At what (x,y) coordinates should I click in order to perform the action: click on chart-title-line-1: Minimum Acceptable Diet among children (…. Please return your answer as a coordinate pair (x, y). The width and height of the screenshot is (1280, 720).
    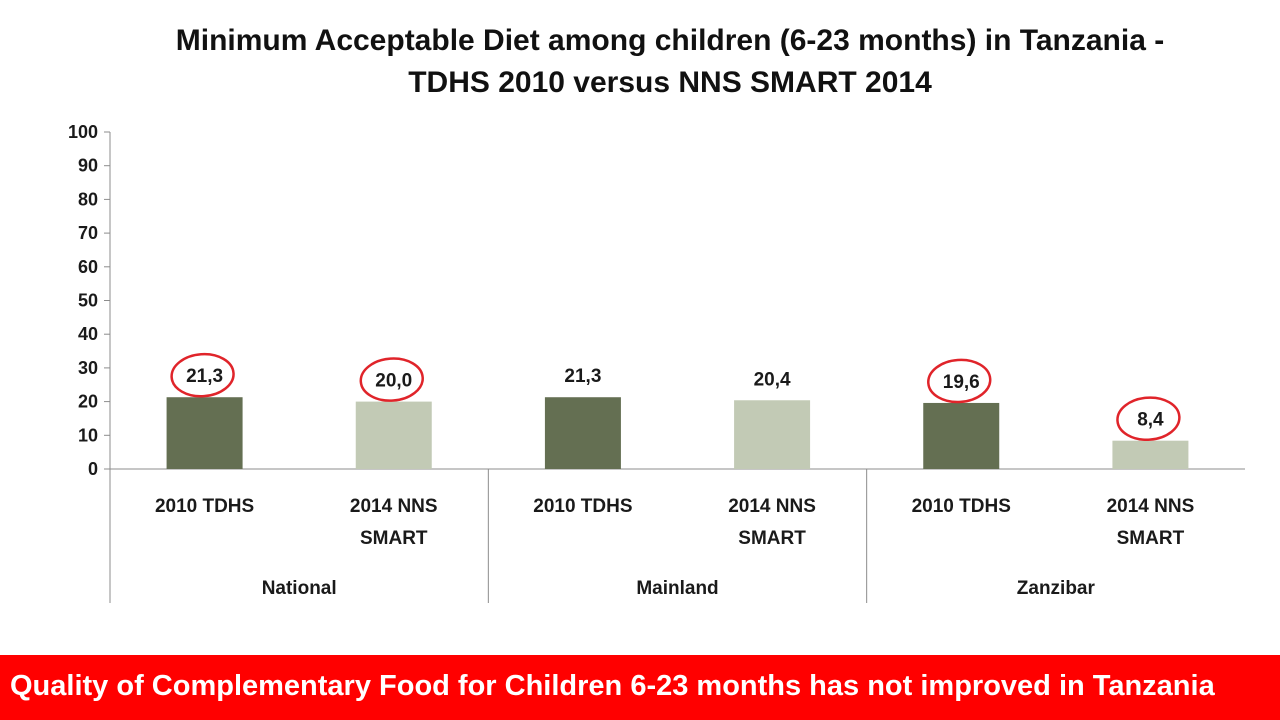
    Looking at the image, I should click on (670, 40).